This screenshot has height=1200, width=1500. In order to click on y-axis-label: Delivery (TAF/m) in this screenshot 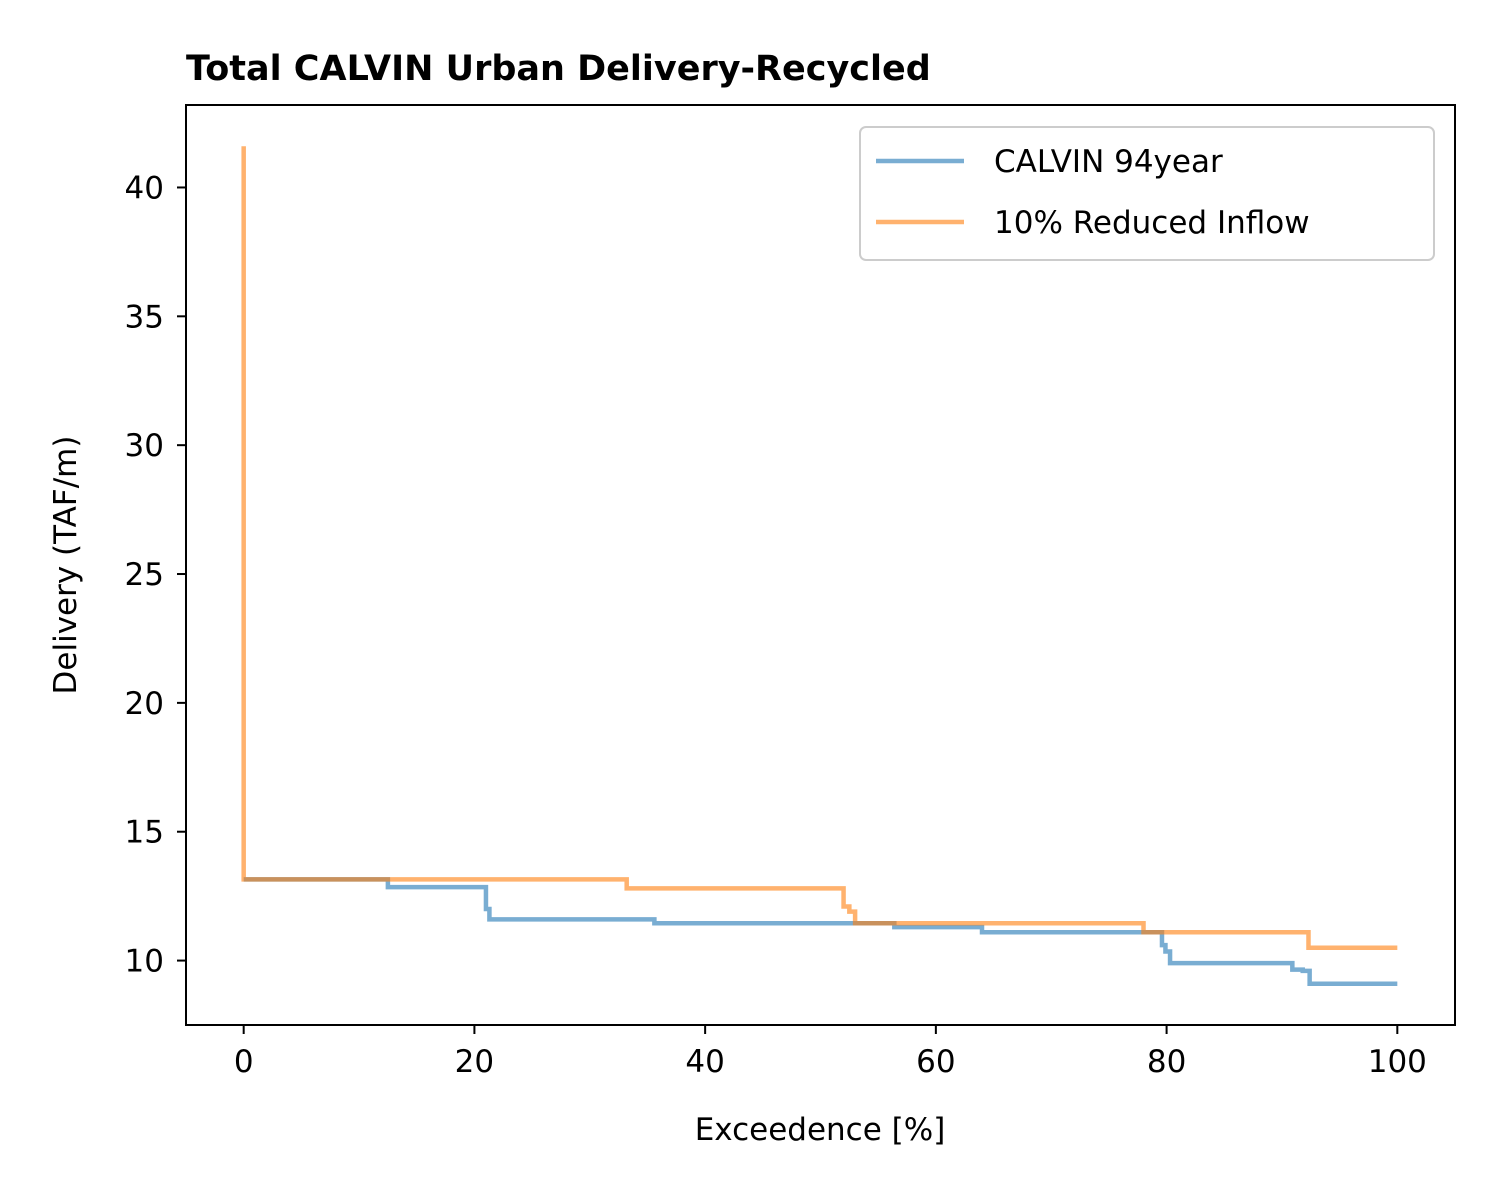, I will do `click(66, 565)`.